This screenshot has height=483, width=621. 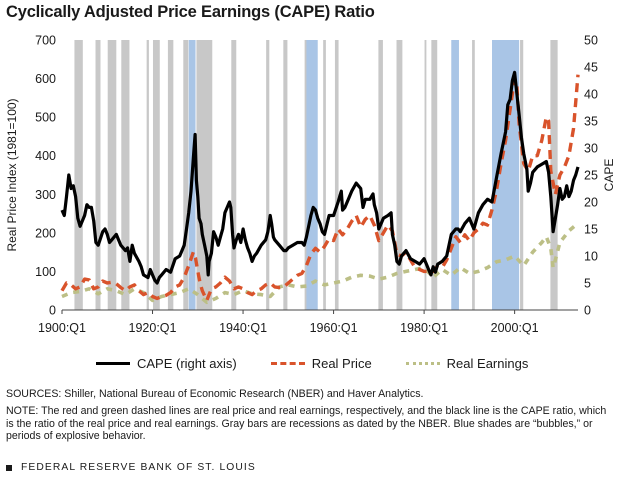 I want to click on footer-square-icon, so click(x=9, y=467).